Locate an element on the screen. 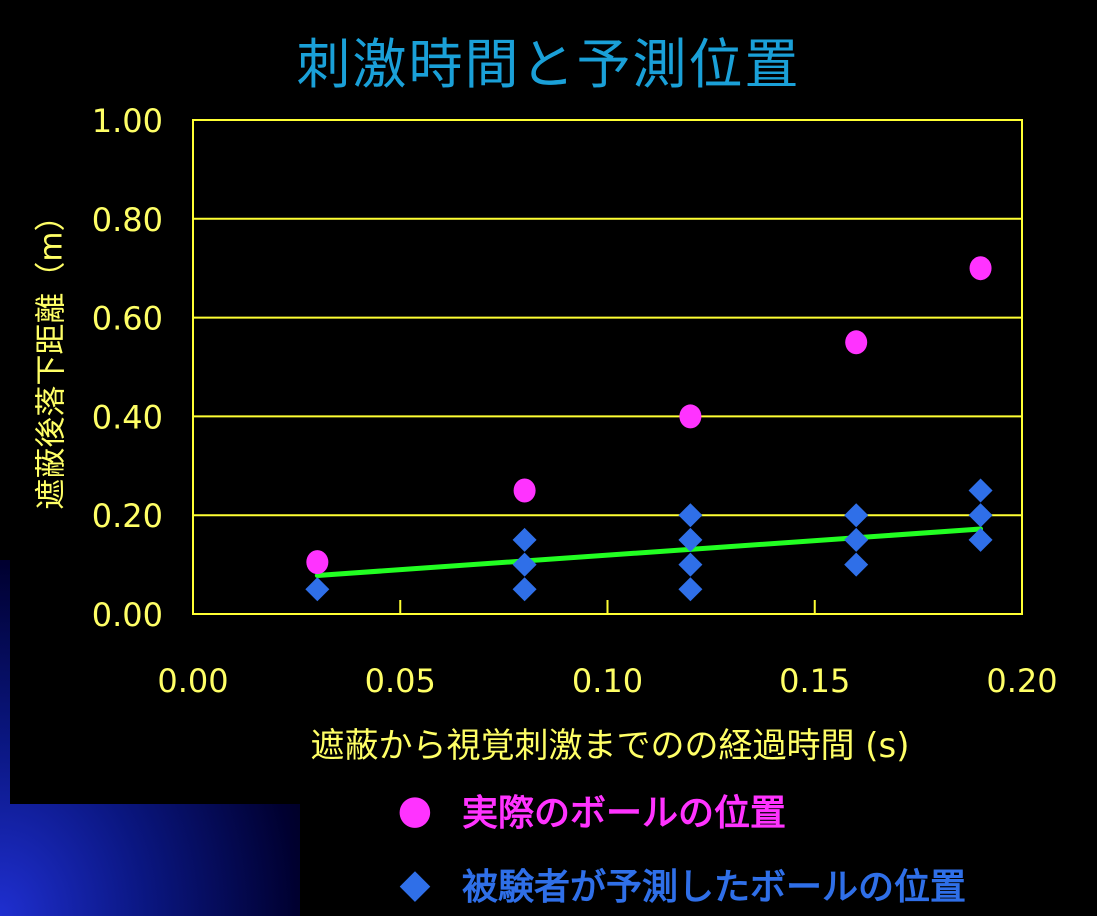 The image size is (1097, 916). diamond-icon: ◆ is located at coordinates (415, 884).